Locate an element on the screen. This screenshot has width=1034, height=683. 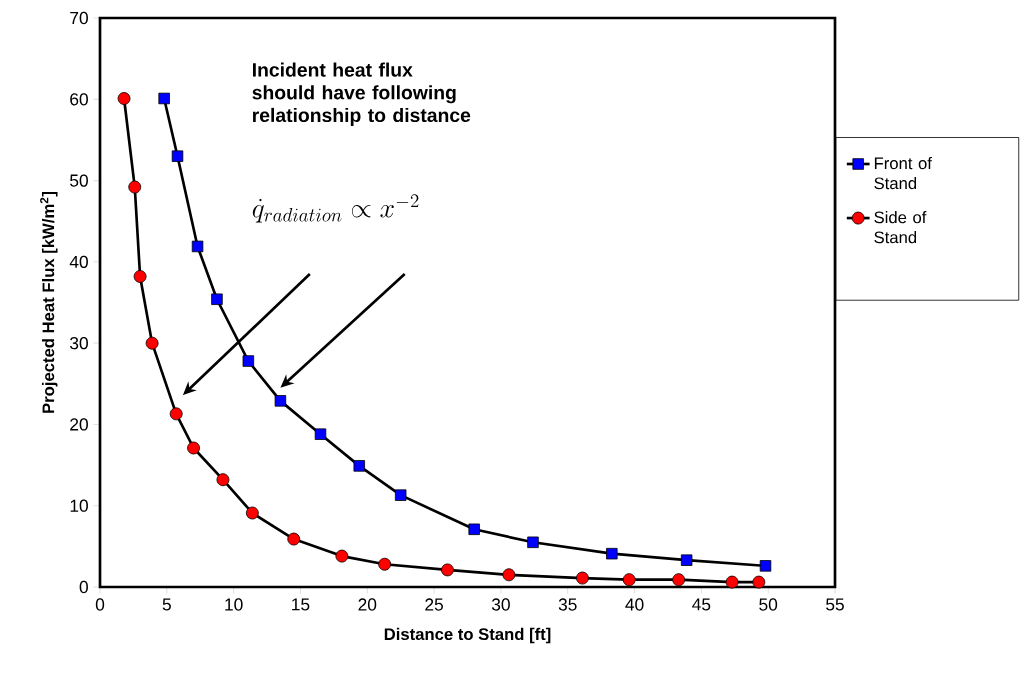
x-tick-label: 55 is located at coordinates (835, 604).